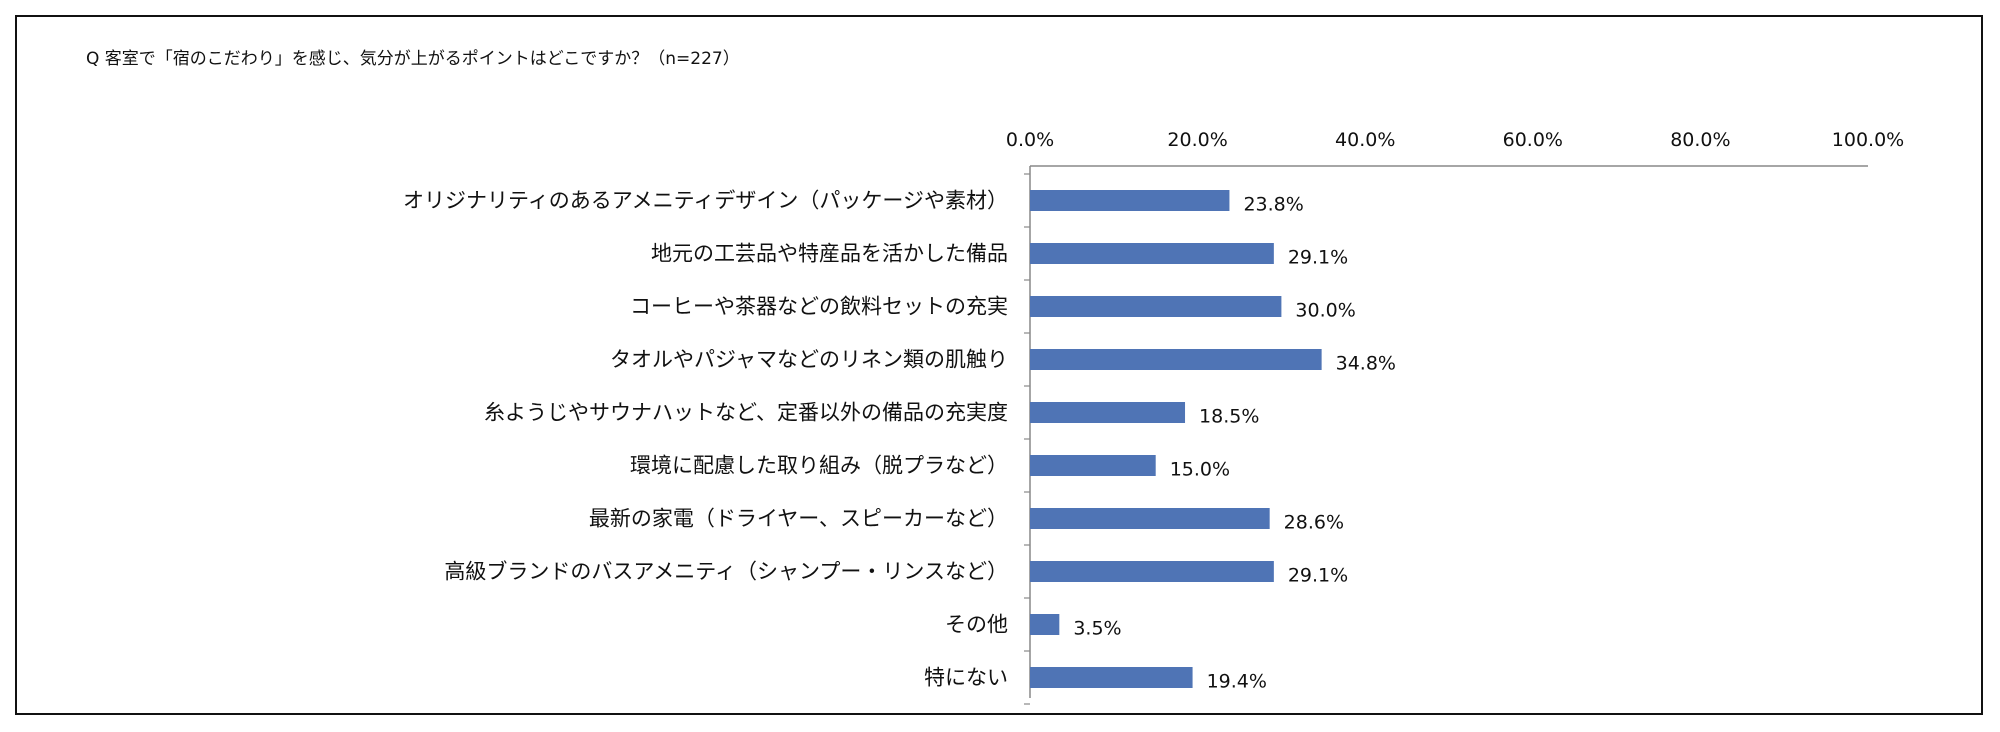 This screenshot has height=732, width=2000. What do you see at coordinates (1700, 140) in the screenshot?
I see `x-tick-label: 80.0%` at bounding box center [1700, 140].